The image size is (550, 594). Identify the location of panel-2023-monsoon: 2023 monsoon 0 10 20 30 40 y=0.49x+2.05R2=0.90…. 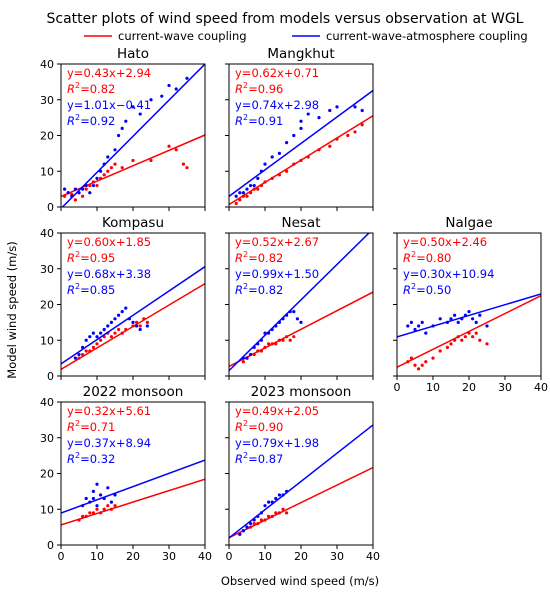
(302, 473).